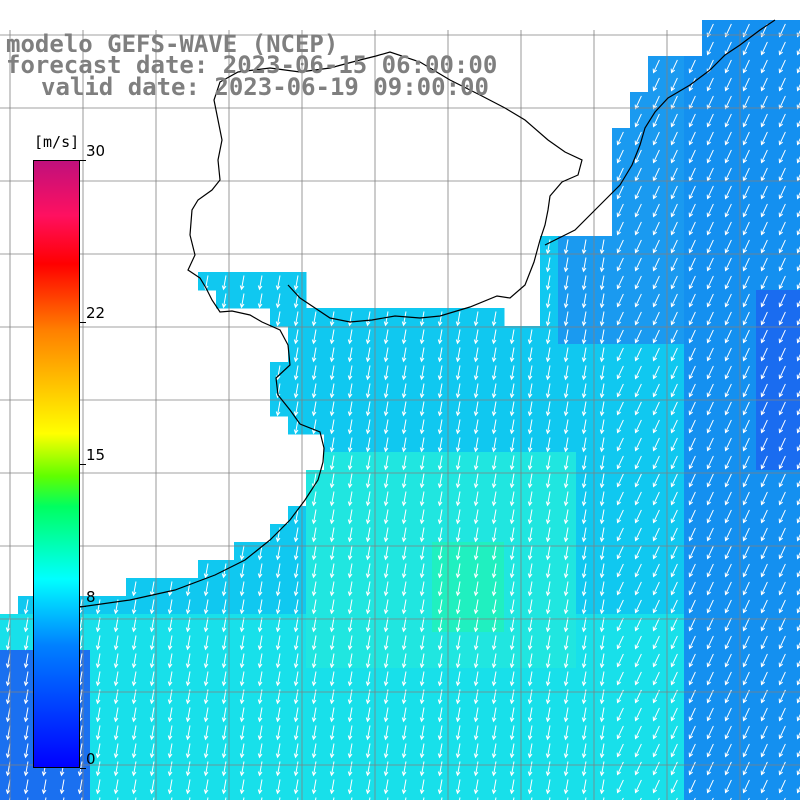  Describe the element at coordinates (172, 44) in the screenshot. I see `model-title: modelo GEFS-WAVE (NCEP)` at that location.